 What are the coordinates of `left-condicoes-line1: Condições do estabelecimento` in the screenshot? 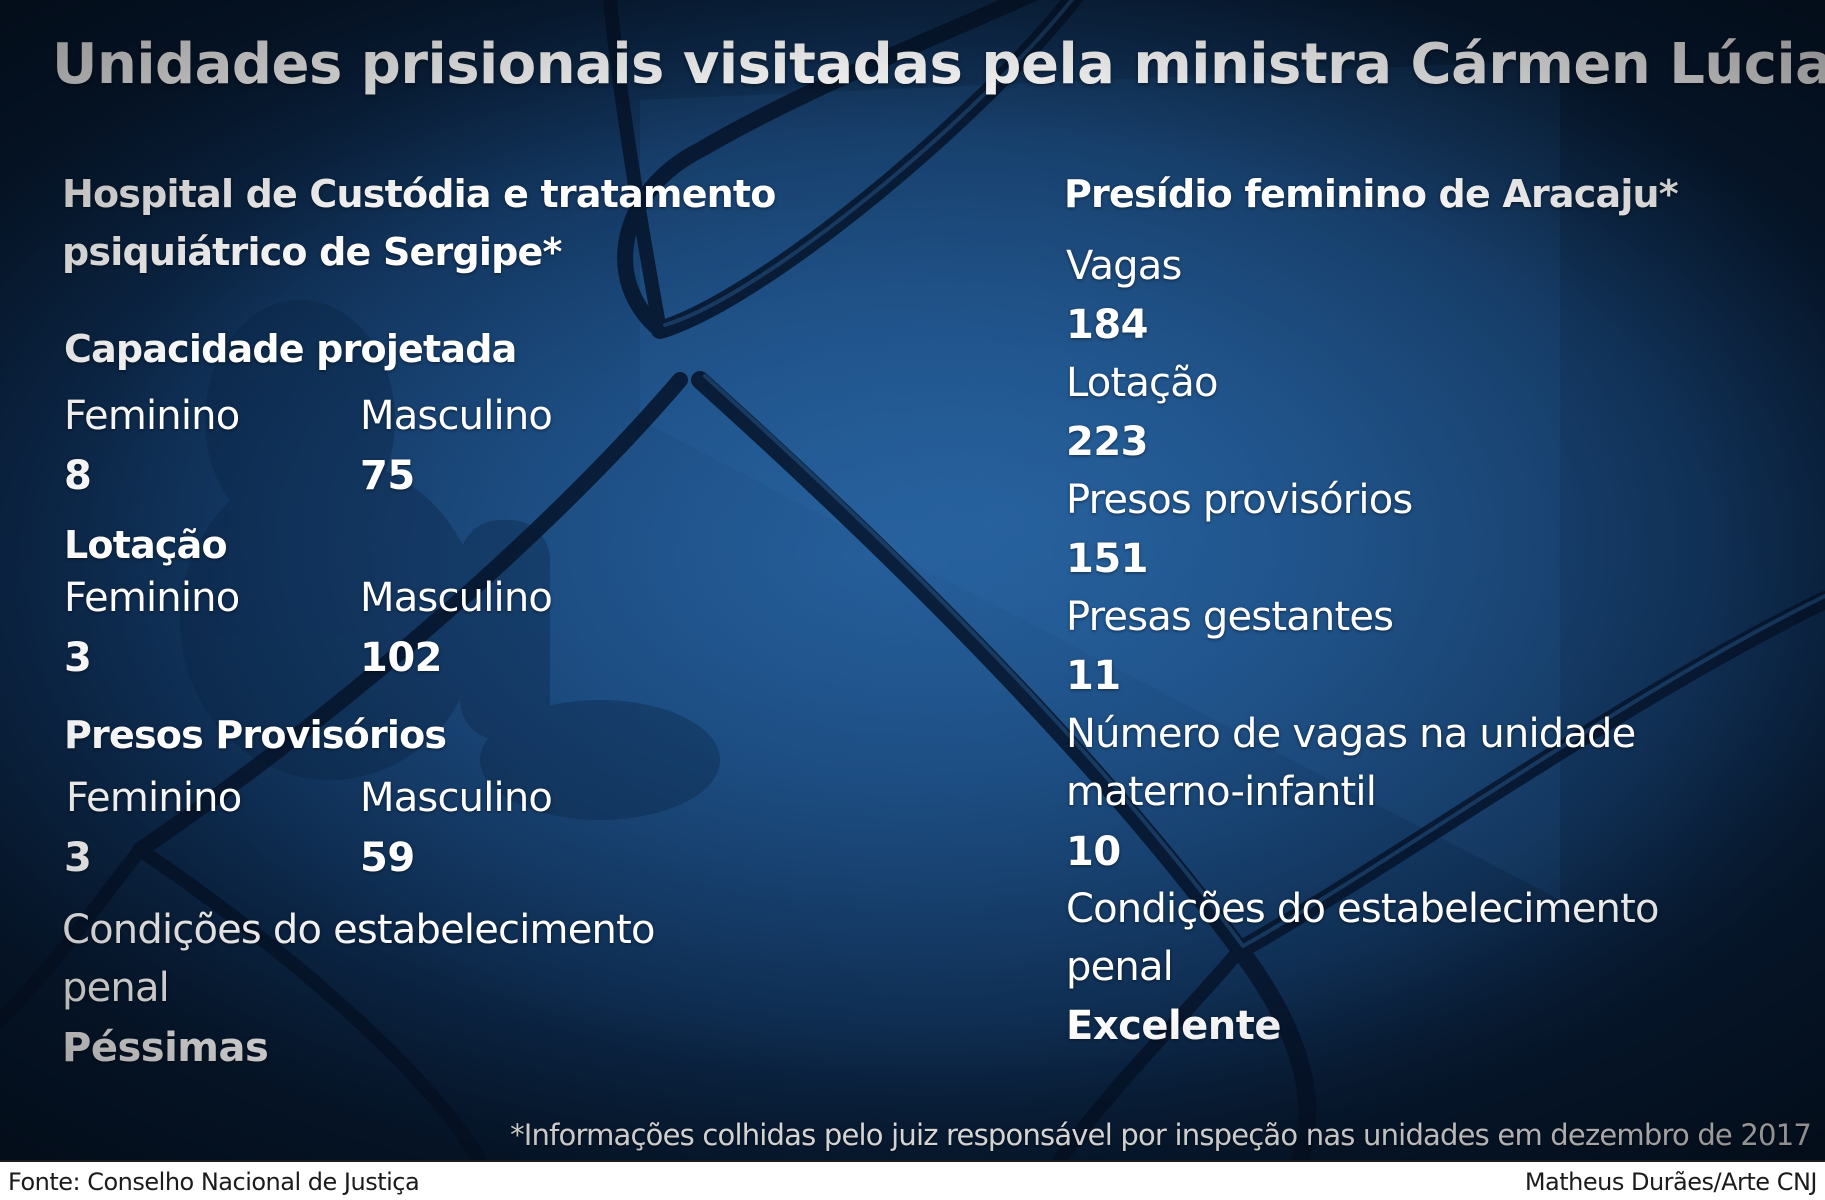 It's located at (358, 930).